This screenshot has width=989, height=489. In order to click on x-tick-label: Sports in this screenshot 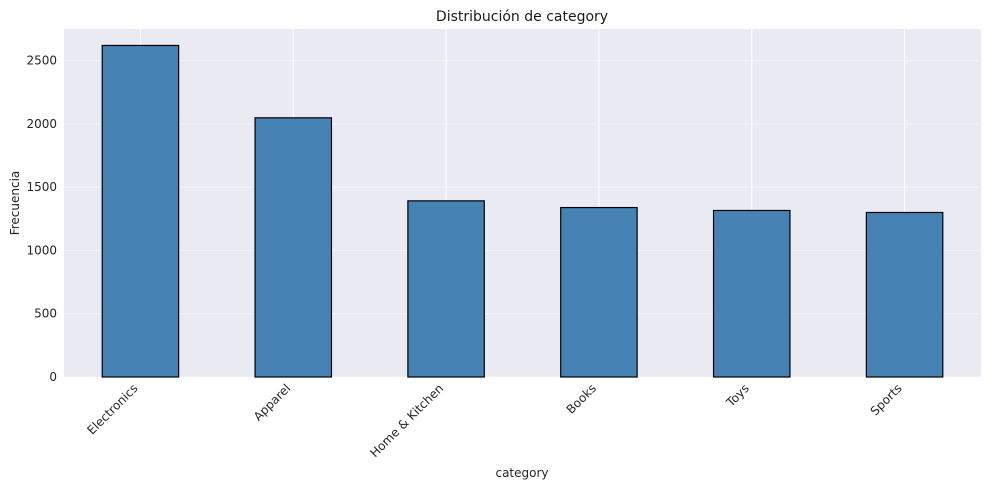, I will do `click(886, 399)`.